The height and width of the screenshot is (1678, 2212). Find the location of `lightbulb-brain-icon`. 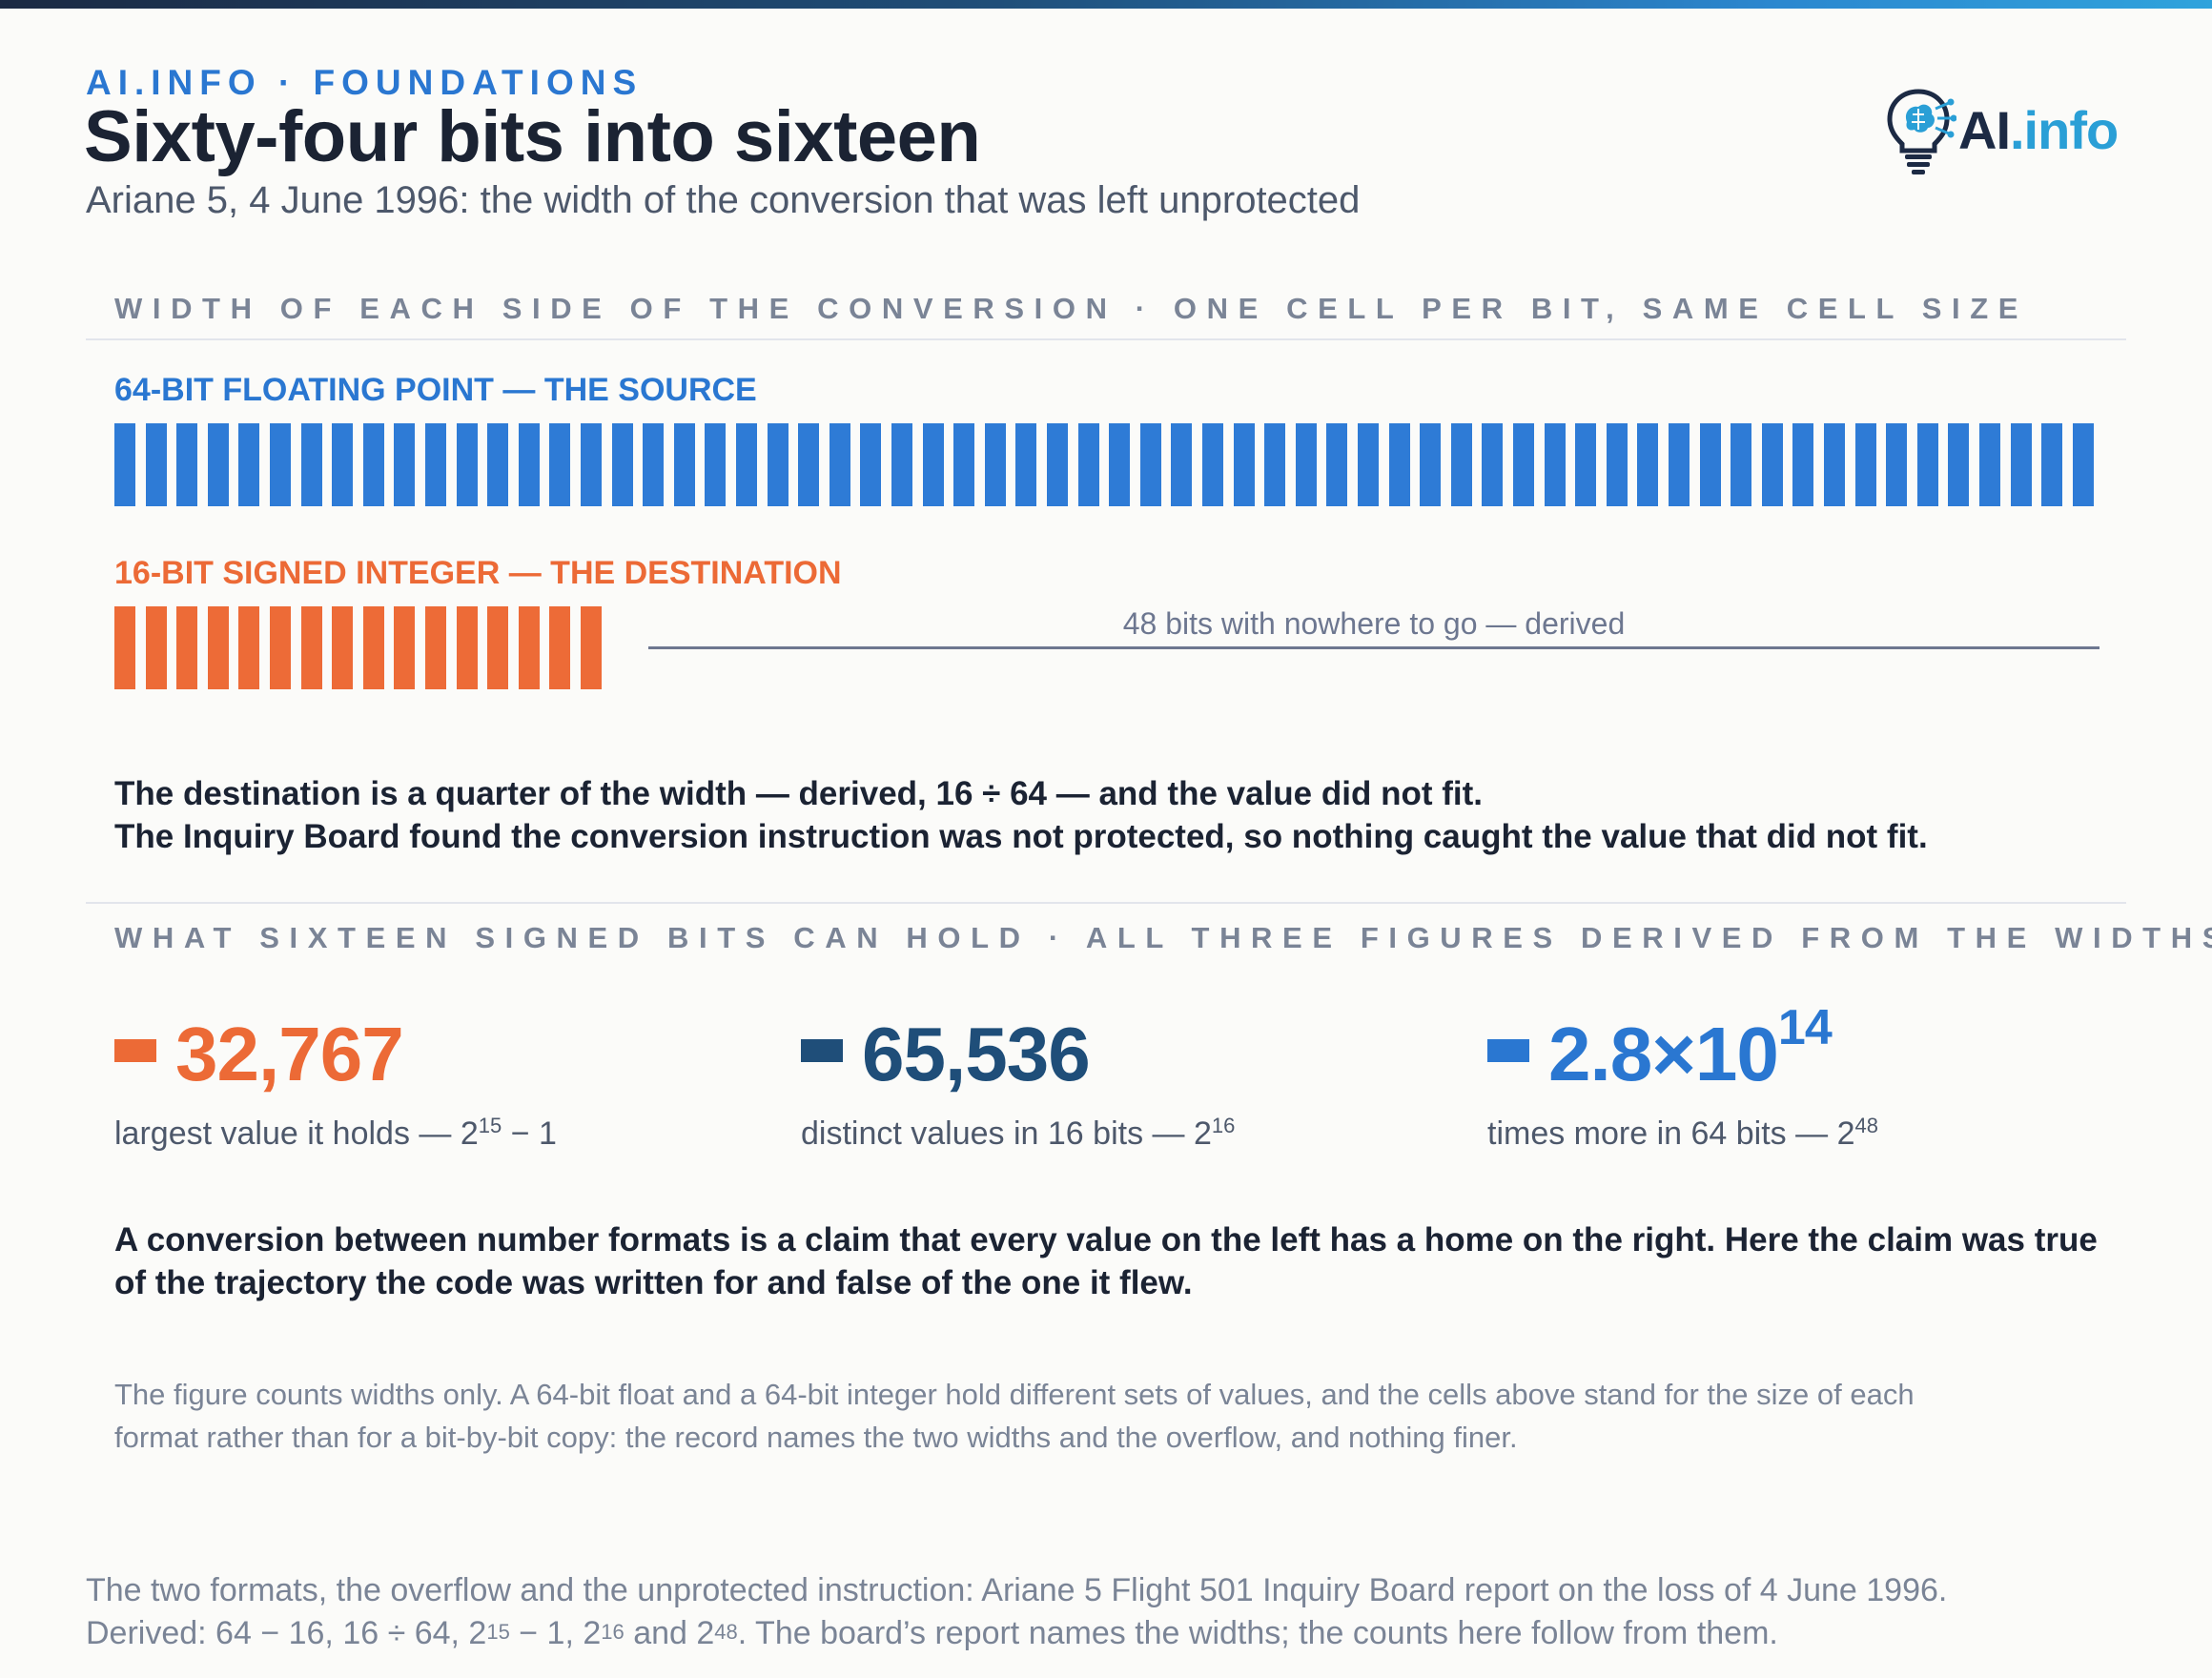

lightbulb-brain-icon is located at coordinates (1921, 131).